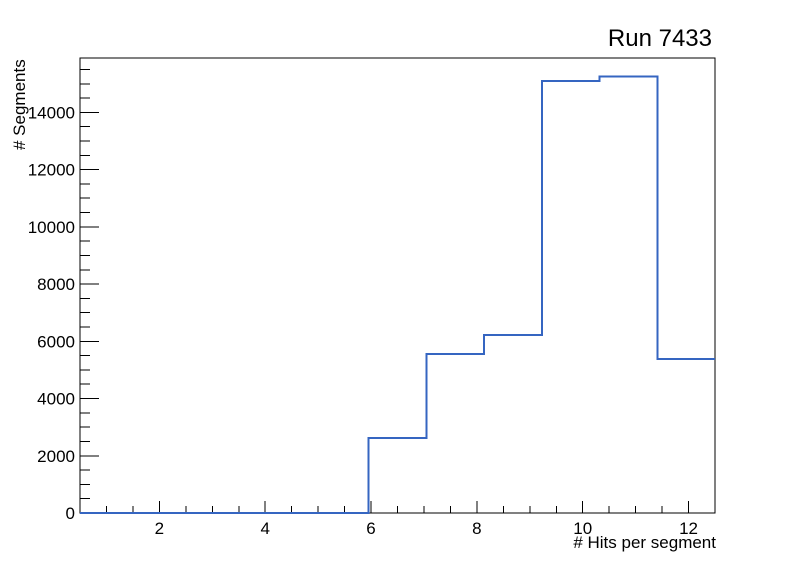  What do you see at coordinates (51, 227) in the screenshot?
I see `y-tick-label: 10000` at bounding box center [51, 227].